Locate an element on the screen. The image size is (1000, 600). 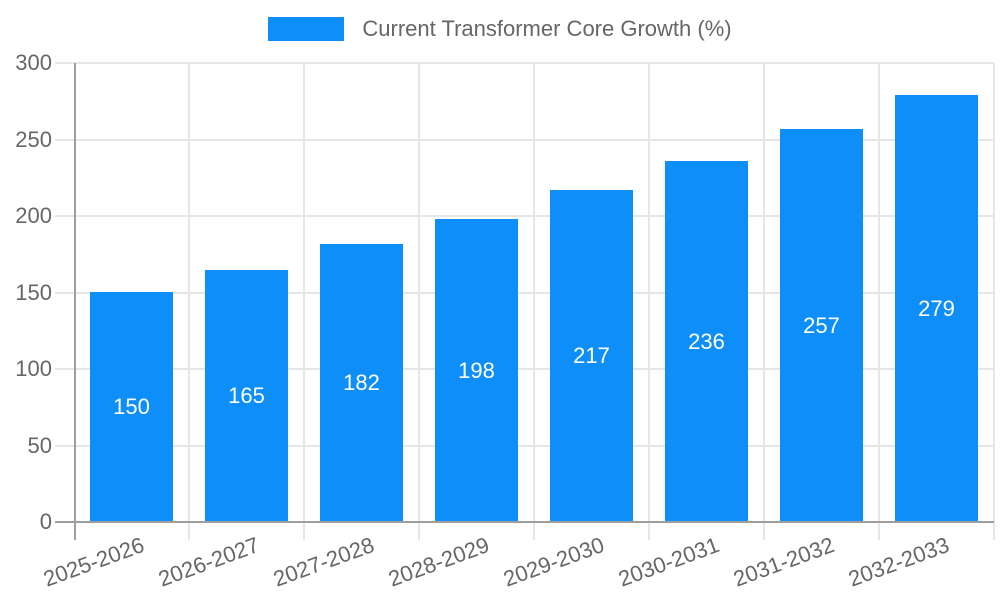
x-tick-label: 2027-2028 is located at coordinates (324, 562).